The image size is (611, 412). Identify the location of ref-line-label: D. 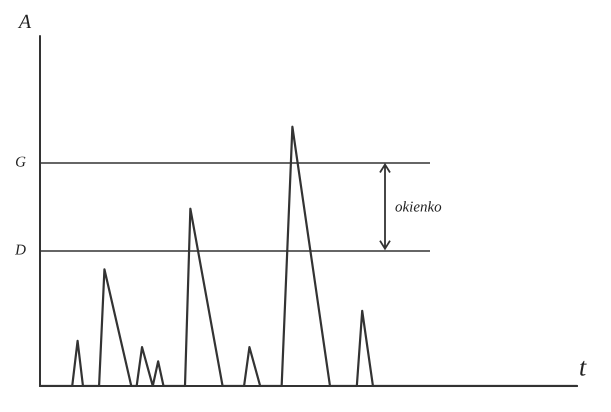
(20, 250).